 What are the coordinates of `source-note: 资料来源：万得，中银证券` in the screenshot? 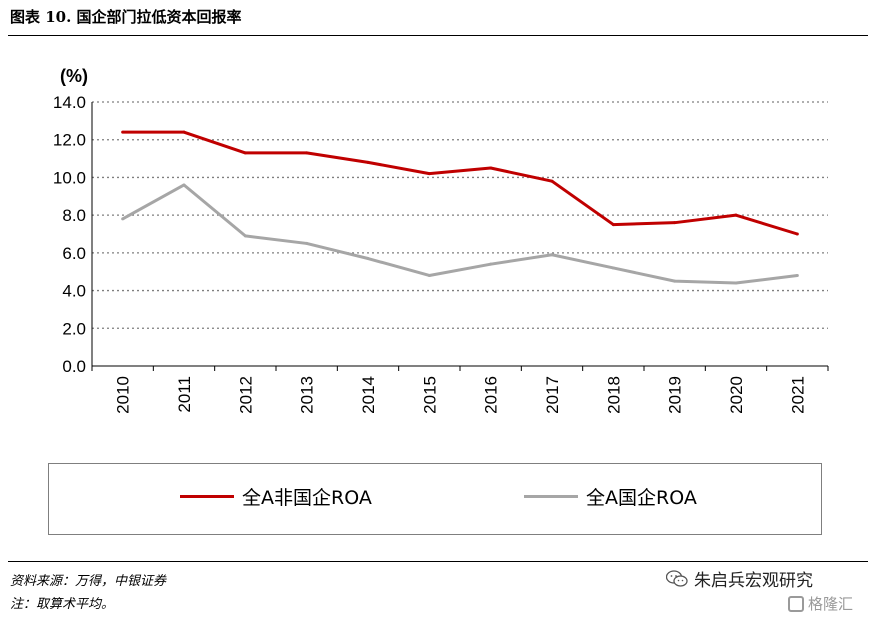 It's located at (88, 581).